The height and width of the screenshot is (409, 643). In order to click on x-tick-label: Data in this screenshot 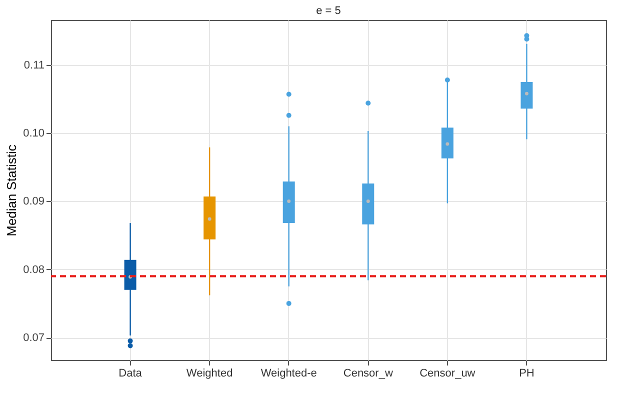, I will do `click(130, 374)`.